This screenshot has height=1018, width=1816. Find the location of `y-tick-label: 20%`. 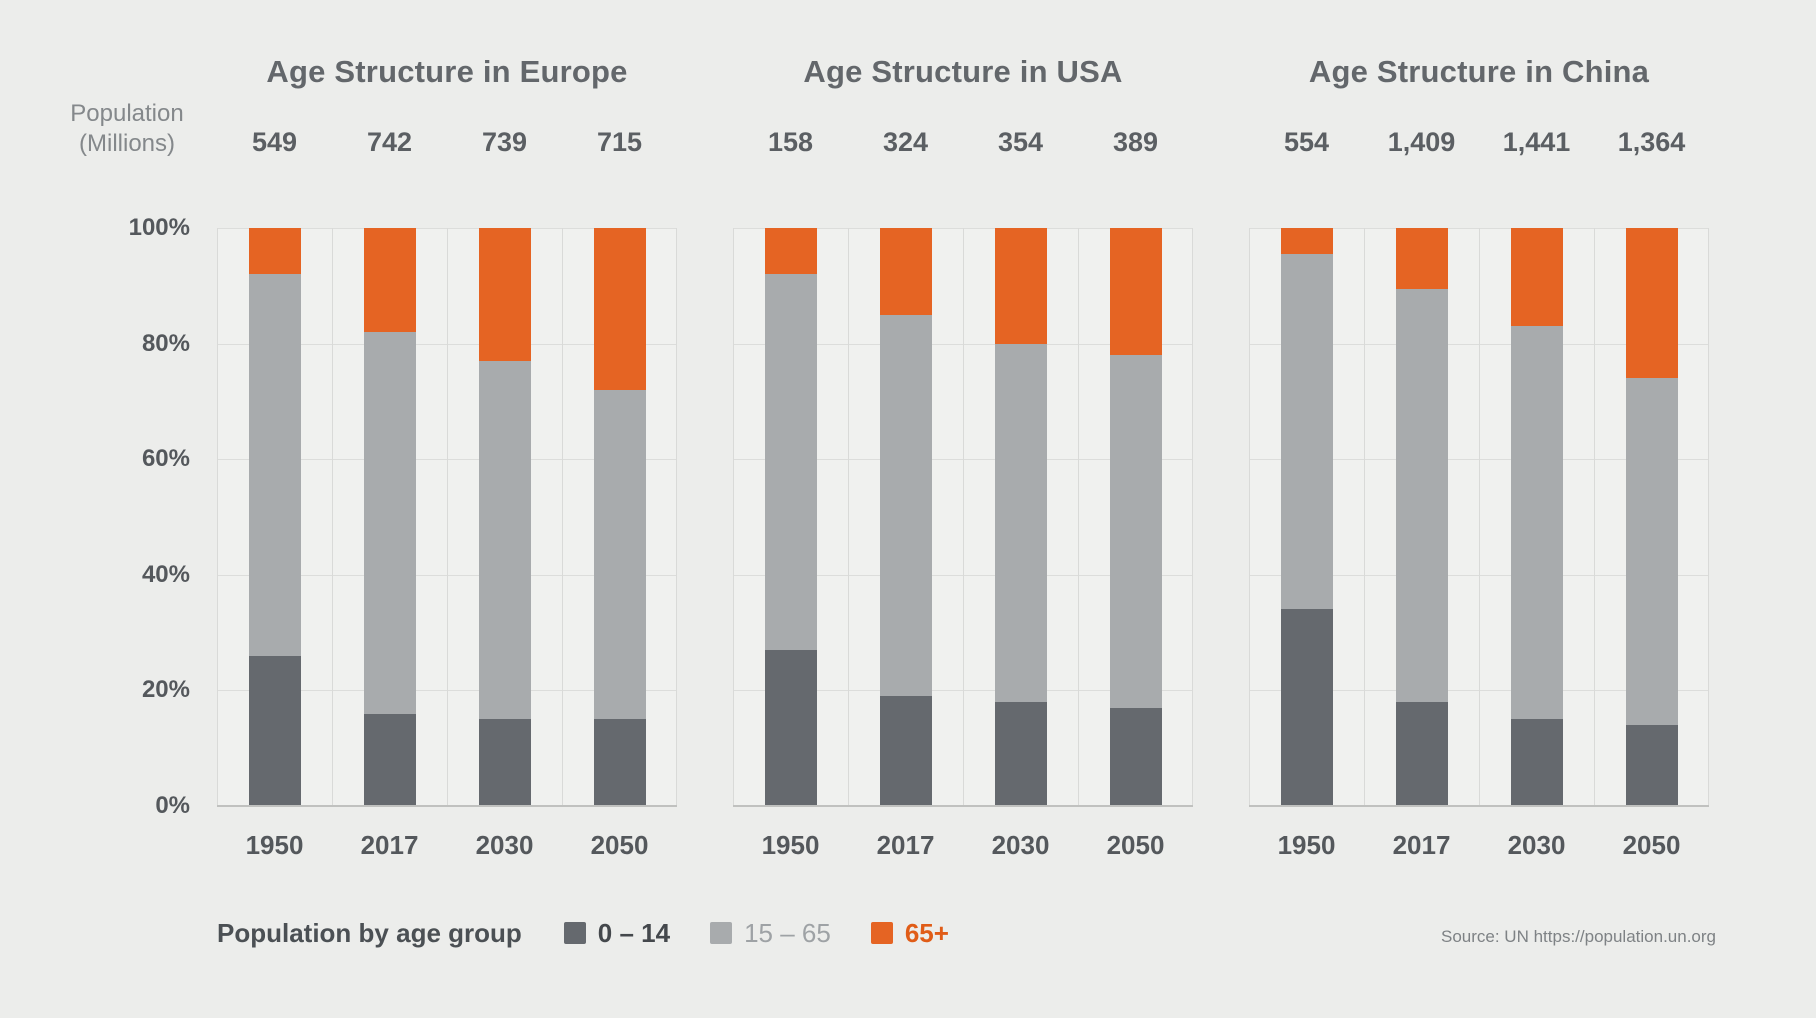

y-tick-label: 20% is located at coordinates (165, 690).